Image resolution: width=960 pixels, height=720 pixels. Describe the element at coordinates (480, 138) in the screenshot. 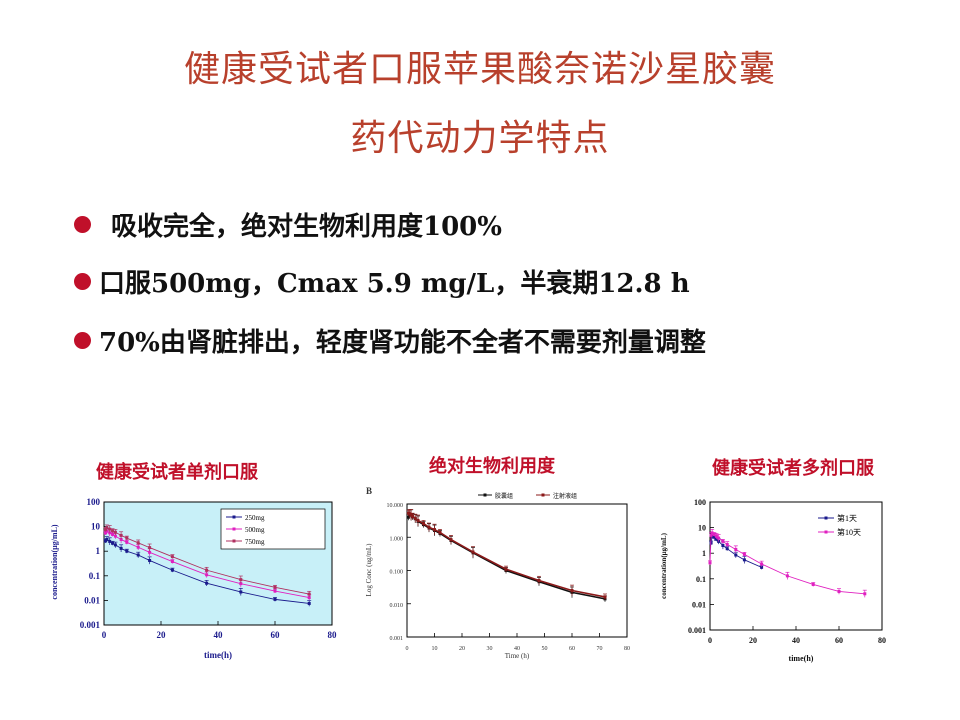

I see `slide-title-line2: 药代动力学特点` at that location.